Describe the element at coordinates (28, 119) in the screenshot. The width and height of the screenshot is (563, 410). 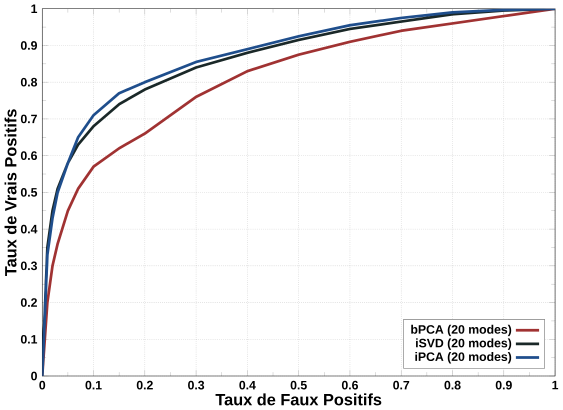
I see `y-tick-label: 0.7` at that location.